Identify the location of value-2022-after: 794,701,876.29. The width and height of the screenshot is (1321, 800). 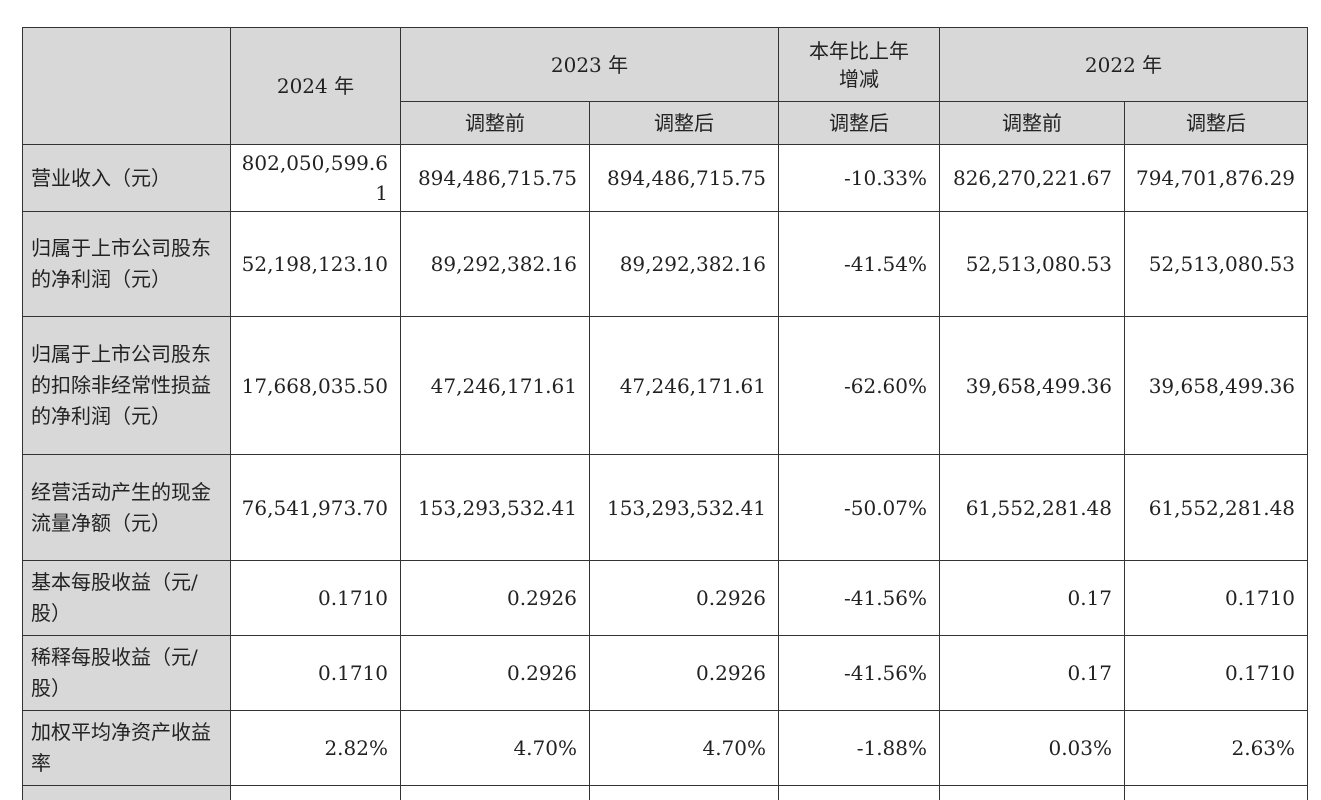
(1216, 178).